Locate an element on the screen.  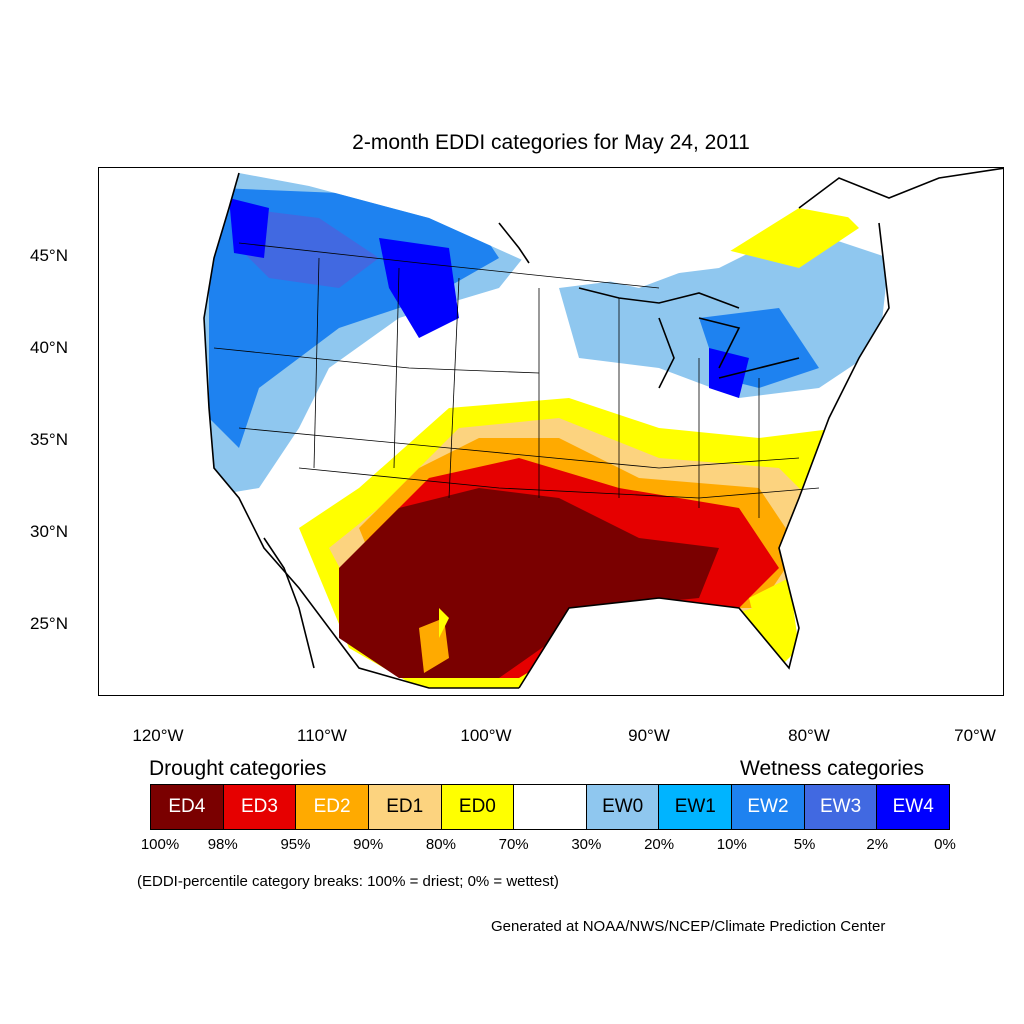
legend-box-ew3: EW3 is located at coordinates (841, 807).